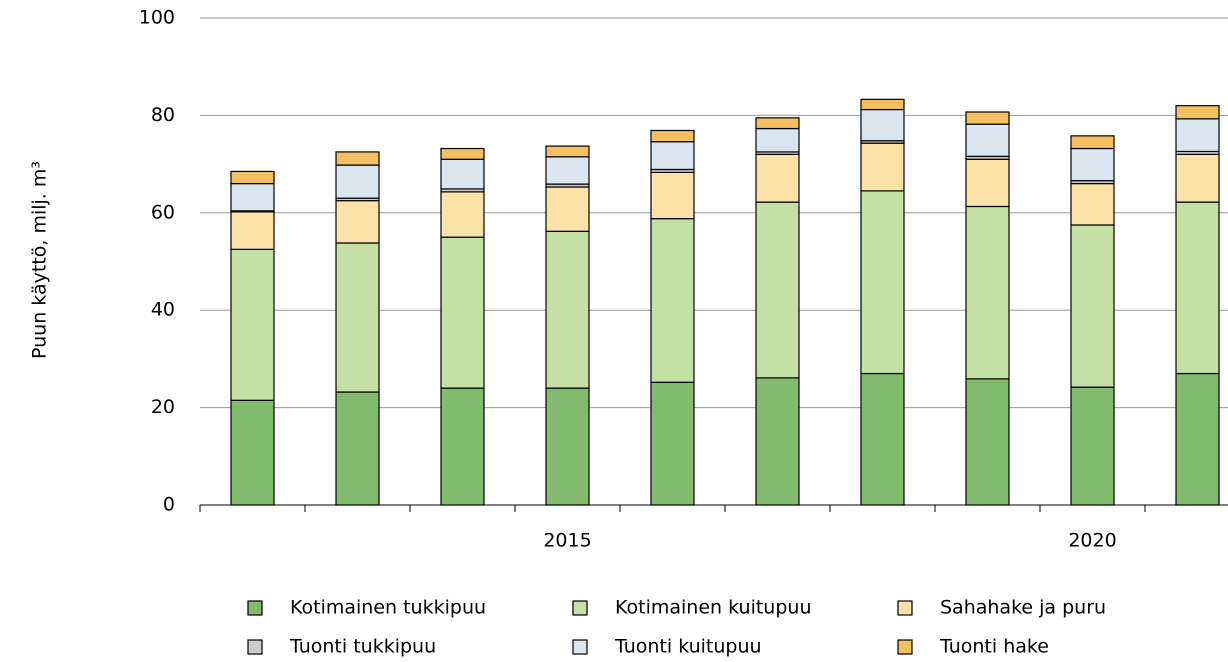 This screenshot has width=1228, height=662. Describe the element at coordinates (388, 608) in the screenshot. I see `legend-label: Kotimainen tukkipuu` at that location.